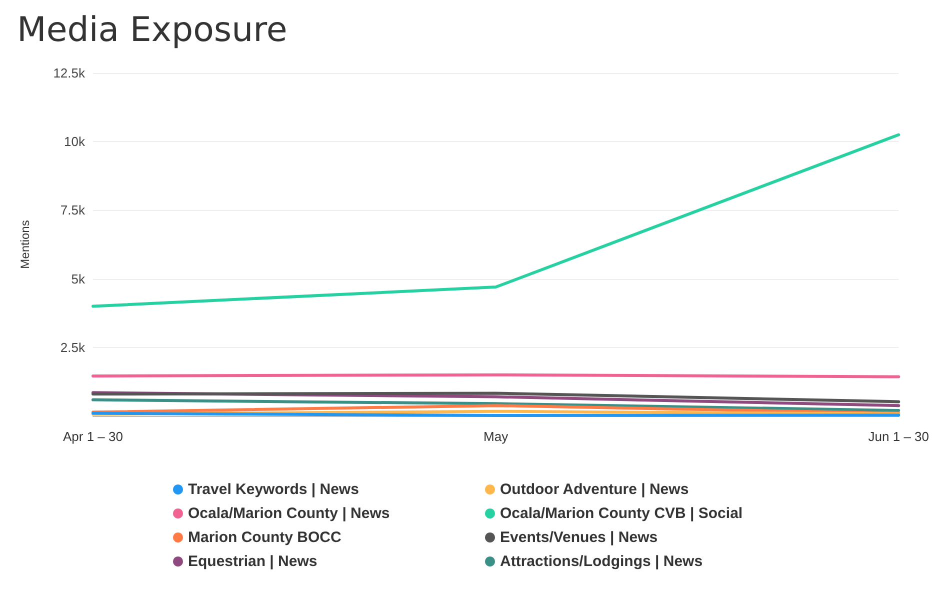  Describe the element at coordinates (496, 436) in the screenshot. I see `x-tick-label: May` at that location.